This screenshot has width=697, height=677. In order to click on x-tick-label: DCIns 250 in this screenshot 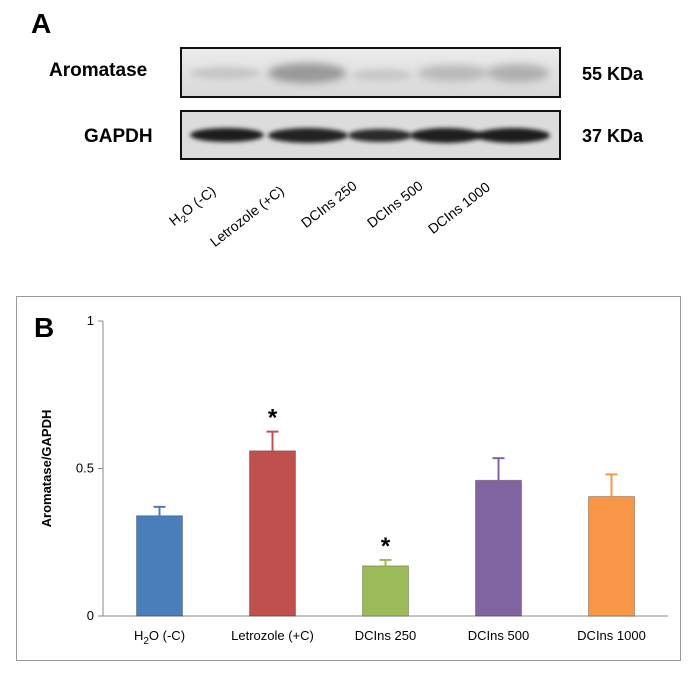, I will do `click(385, 635)`.